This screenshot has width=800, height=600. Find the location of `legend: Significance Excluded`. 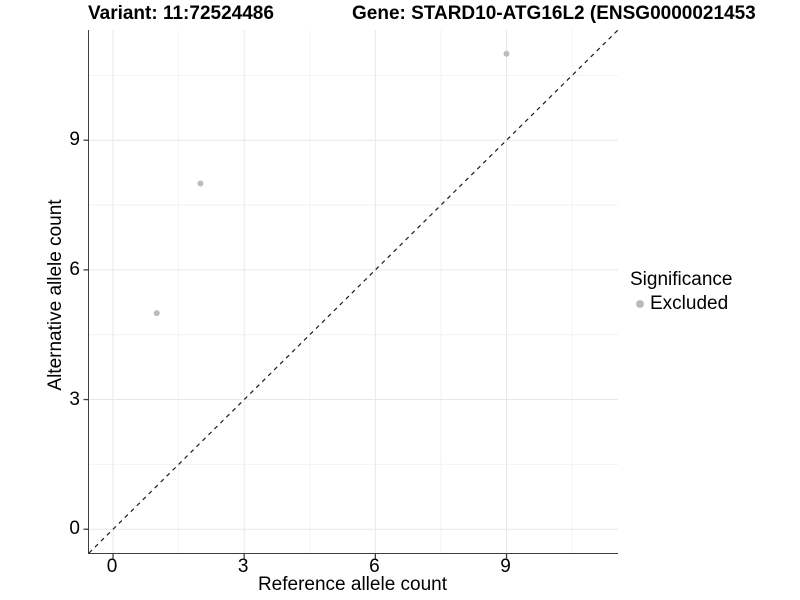

legend: Significance Excluded is located at coordinates (681, 292).